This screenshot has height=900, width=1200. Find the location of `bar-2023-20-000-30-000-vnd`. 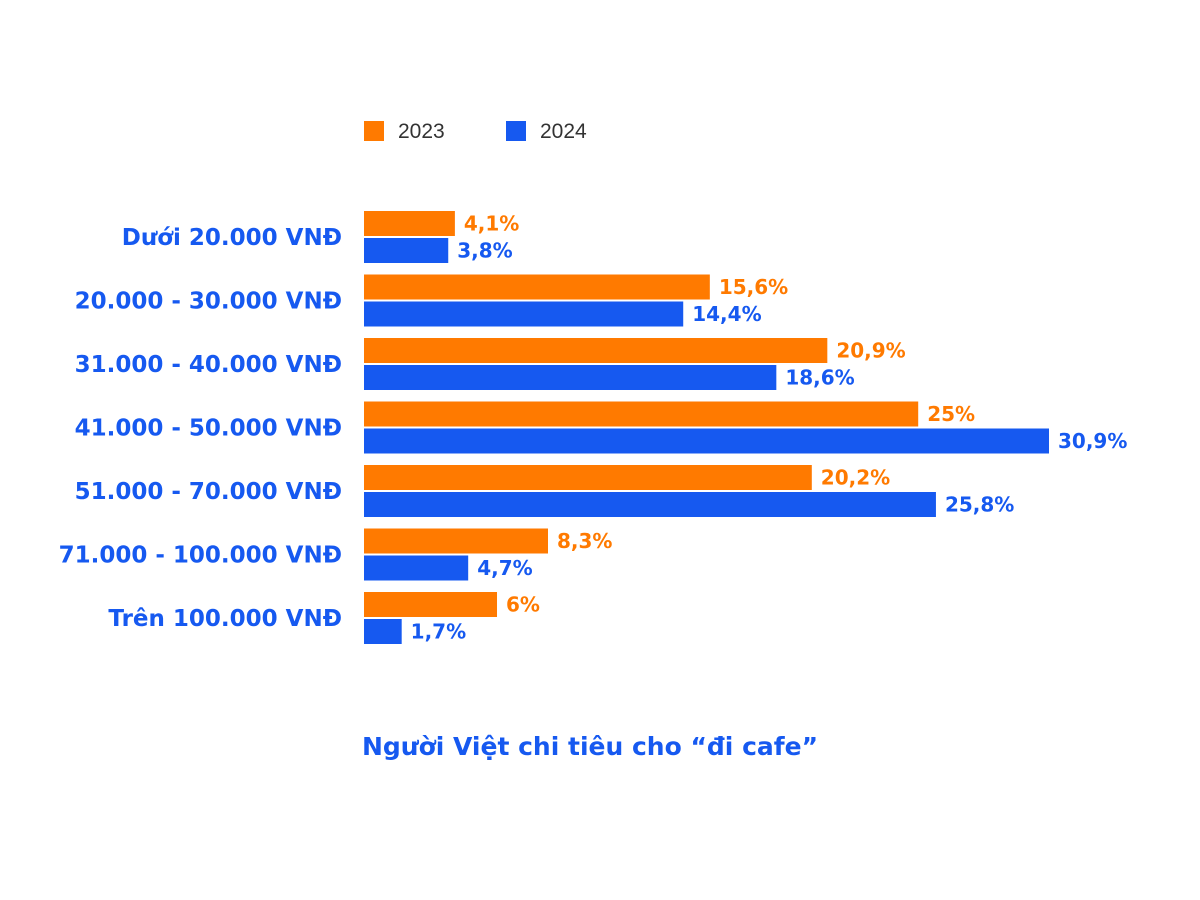

bar-2023-20-000-30-000-vnd is located at coordinates (537, 287).